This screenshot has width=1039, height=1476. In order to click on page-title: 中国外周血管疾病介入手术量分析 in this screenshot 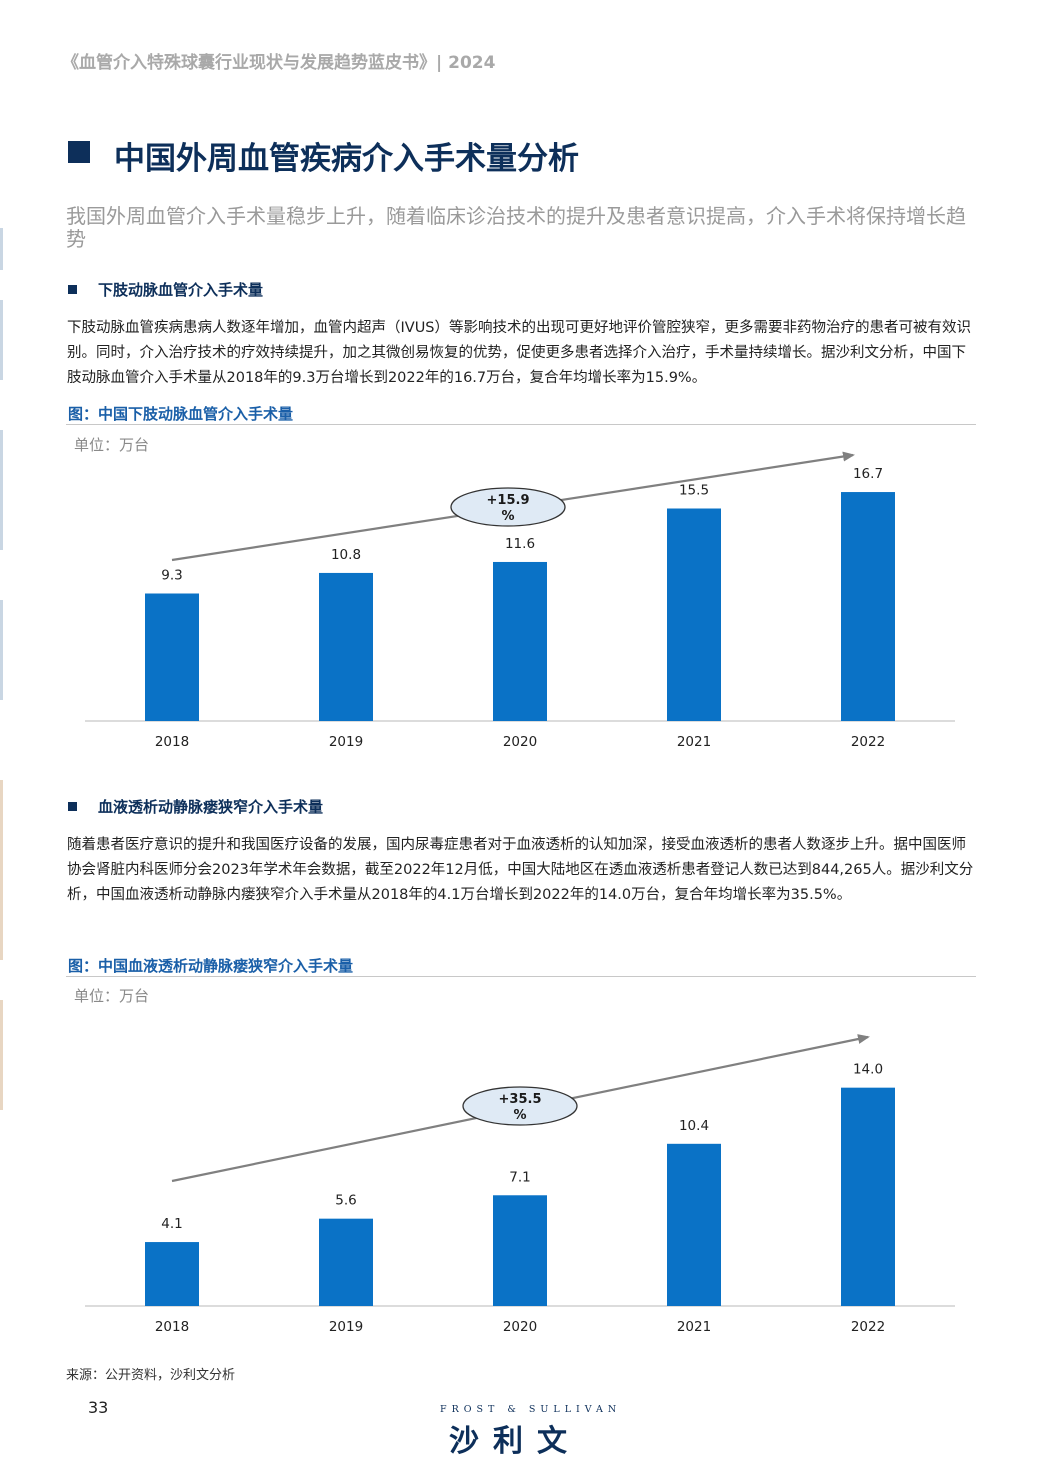, I will do `click(346, 159)`.